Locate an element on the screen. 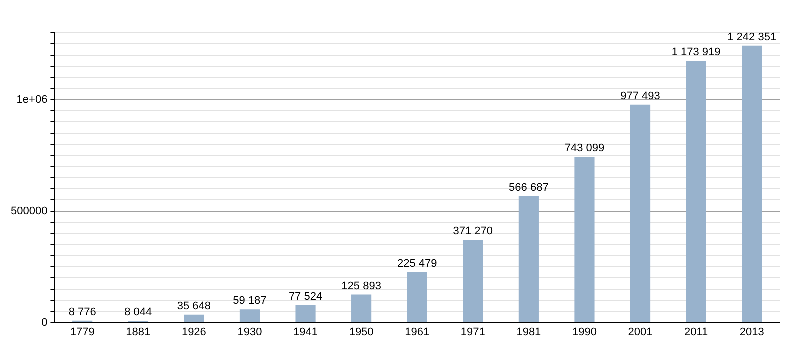  x-tick-label: 1990 is located at coordinates (584, 332).